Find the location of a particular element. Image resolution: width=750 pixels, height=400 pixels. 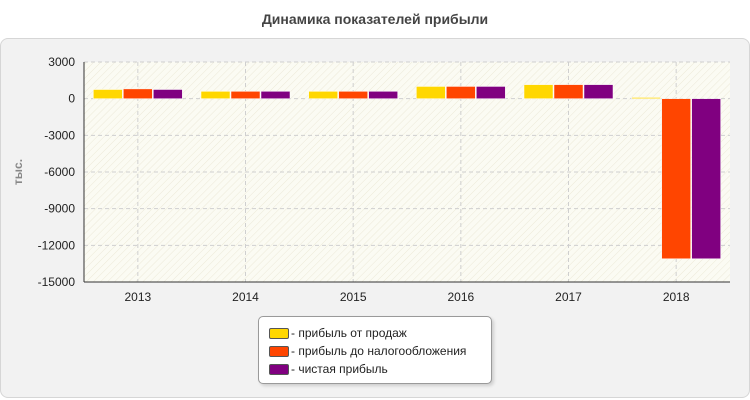

legend-item-sales-profit: - прибыль от продаж is located at coordinates (338, 333).